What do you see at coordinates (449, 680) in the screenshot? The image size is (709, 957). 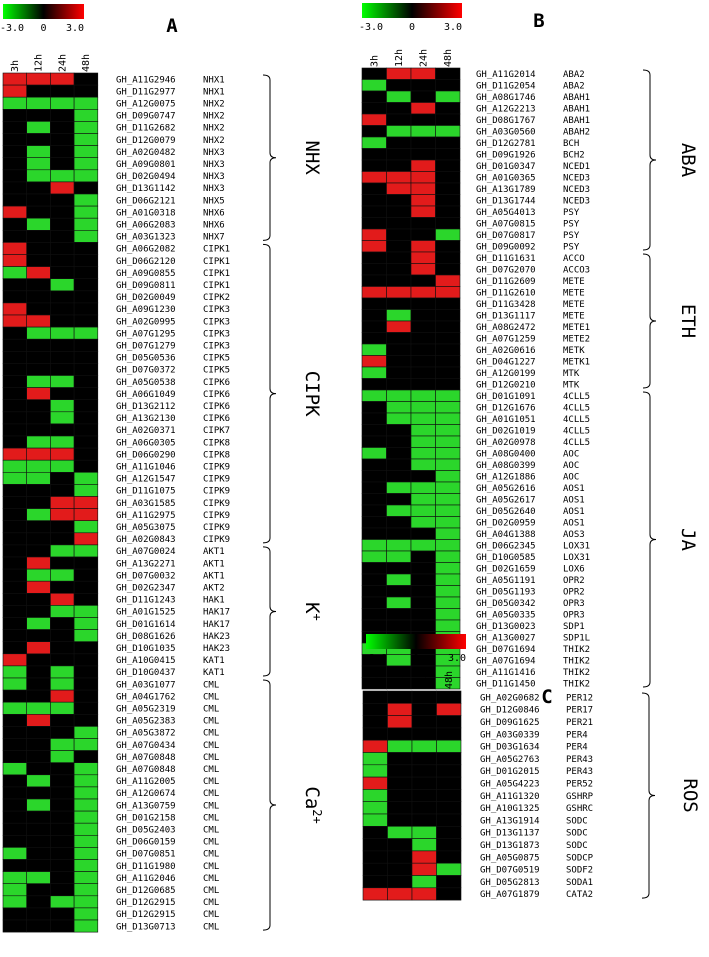 I see `column-label: 48h` at bounding box center [449, 680].